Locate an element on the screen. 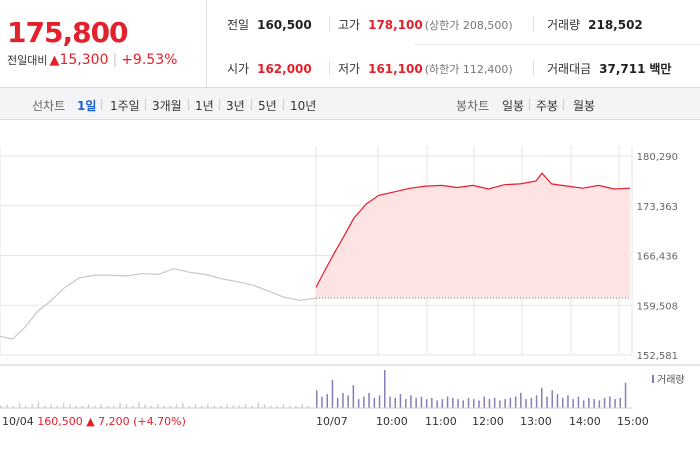 This screenshot has height=454, width=700. tab-3m: 3개월 is located at coordinates (167, 106).